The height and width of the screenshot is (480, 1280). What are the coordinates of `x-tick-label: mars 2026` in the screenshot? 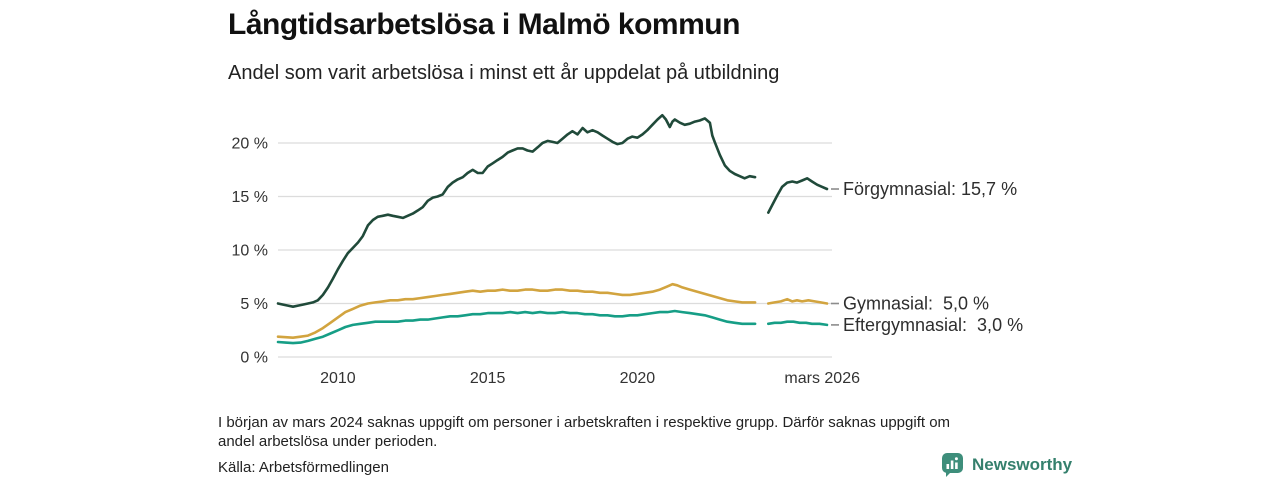 It's located at (822, 378).